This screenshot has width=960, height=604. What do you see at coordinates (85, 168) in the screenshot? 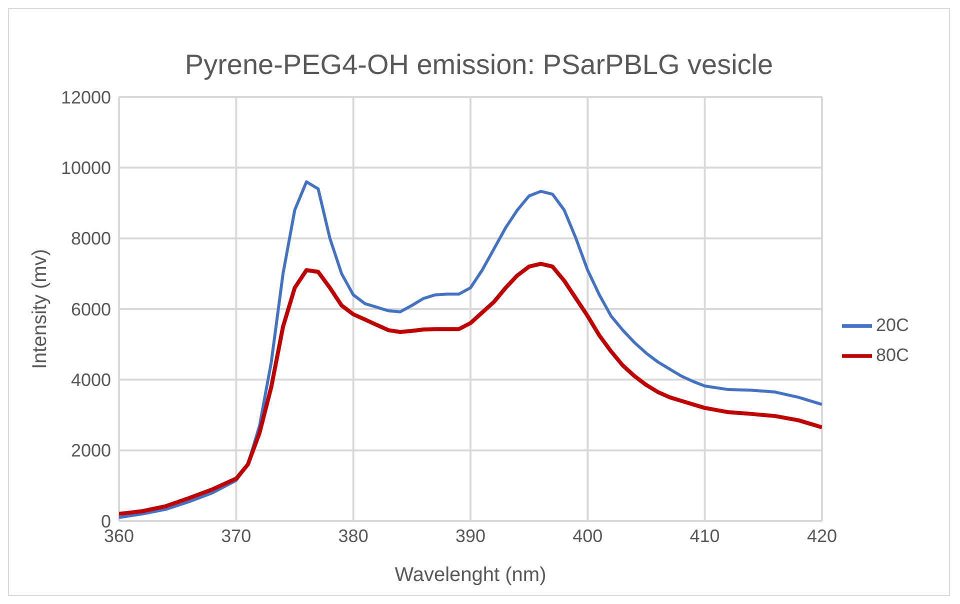
I see `y-tick-label: 10000` at bounding box center [85, 168].